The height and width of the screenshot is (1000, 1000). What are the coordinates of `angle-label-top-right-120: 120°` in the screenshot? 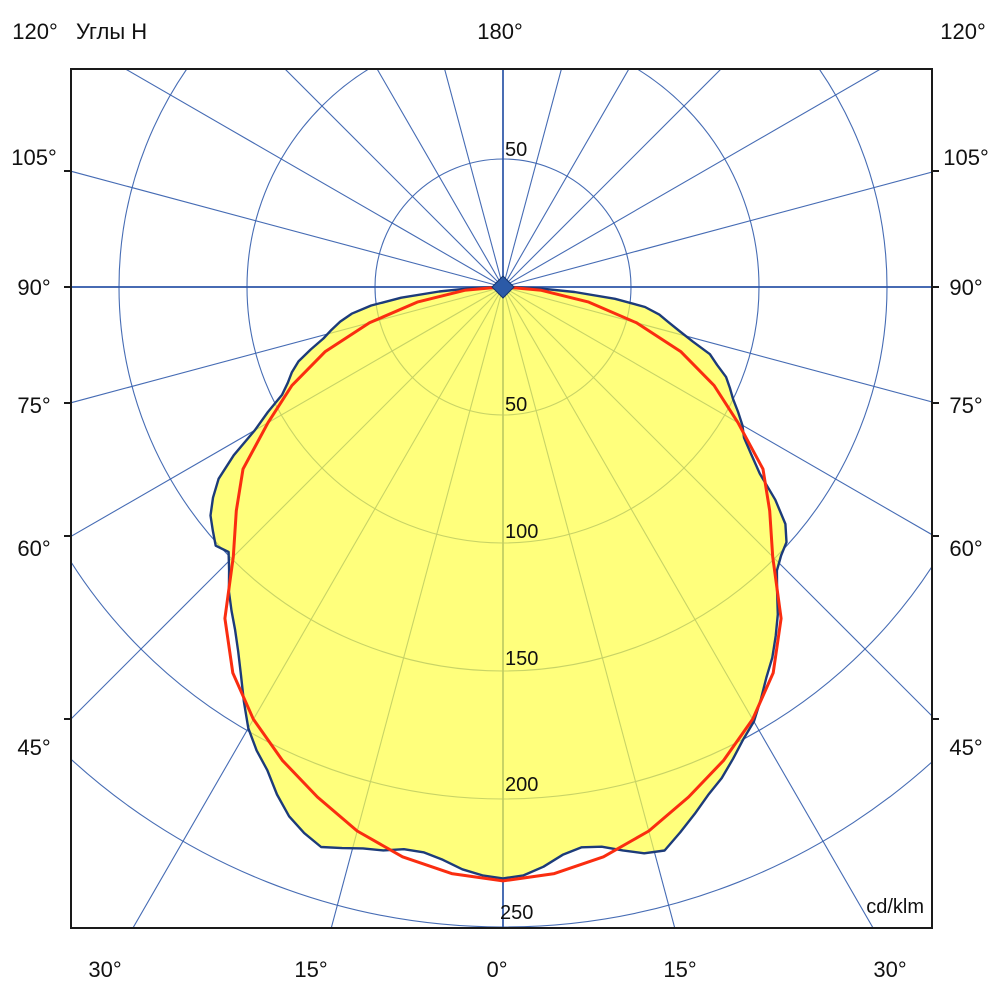 It's located at (963, 31).